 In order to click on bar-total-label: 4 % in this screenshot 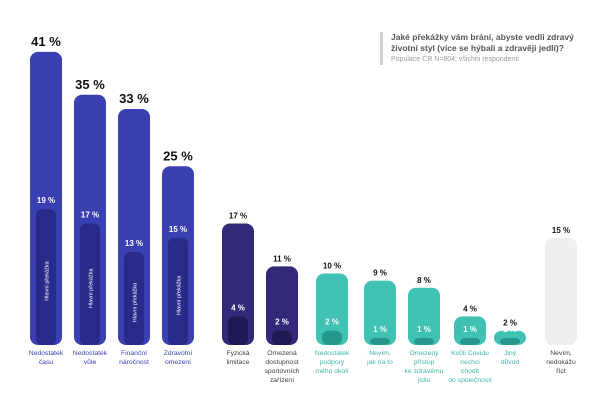, I will do `click(470, 308)`.